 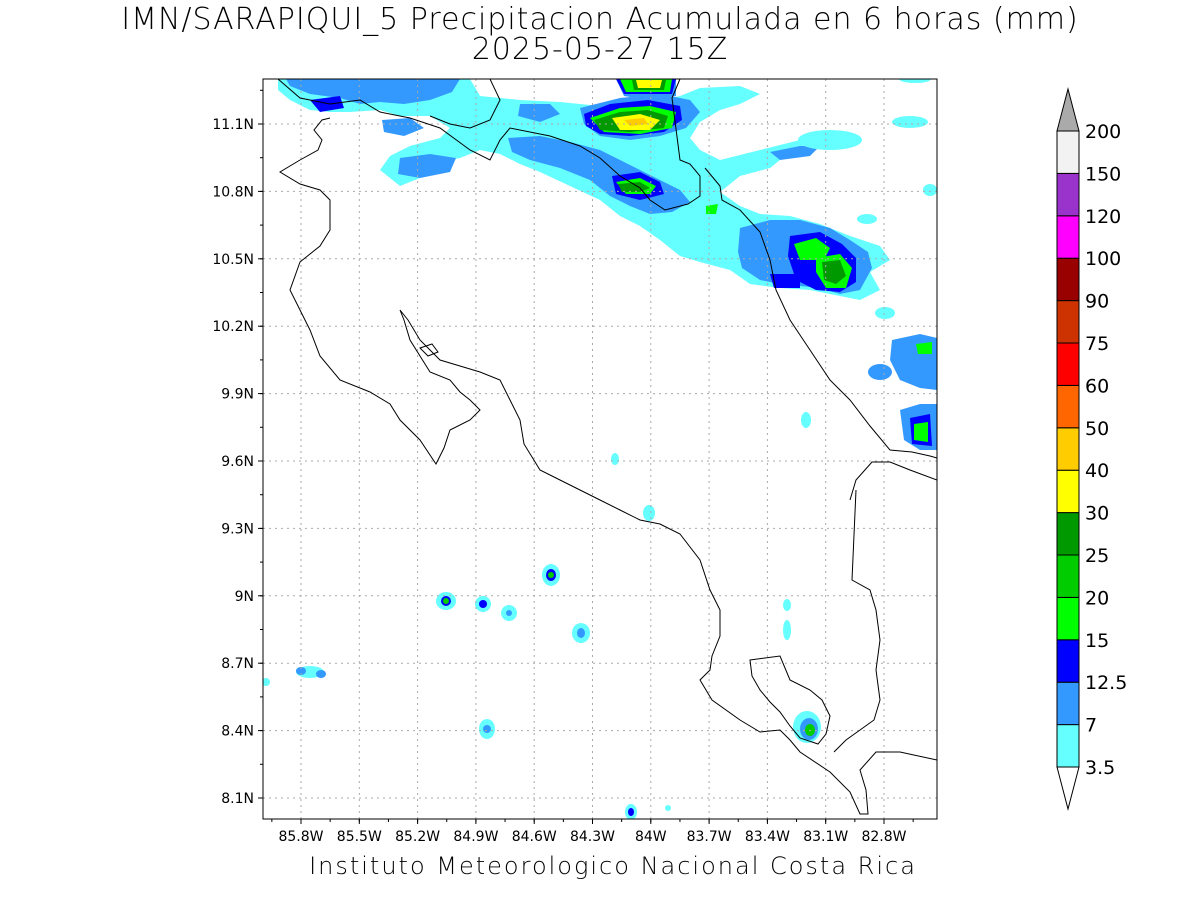 I want to click on legend-label: 15, so click(x=1097, y=641).